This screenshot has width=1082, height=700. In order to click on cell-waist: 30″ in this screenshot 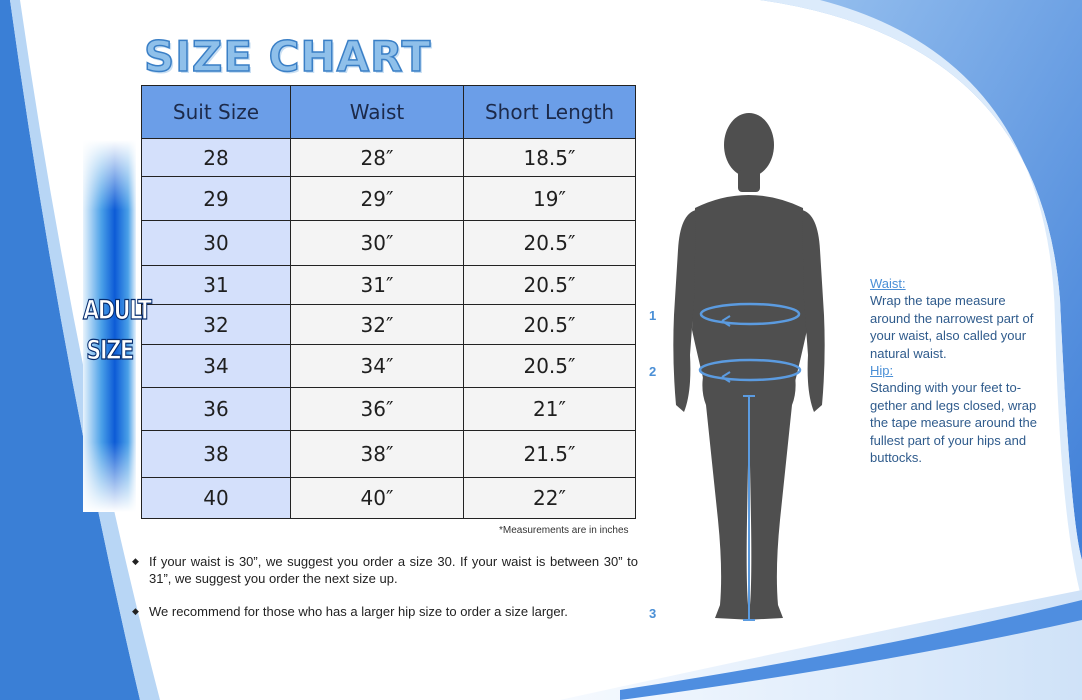, I will do `click(377, 243)`.